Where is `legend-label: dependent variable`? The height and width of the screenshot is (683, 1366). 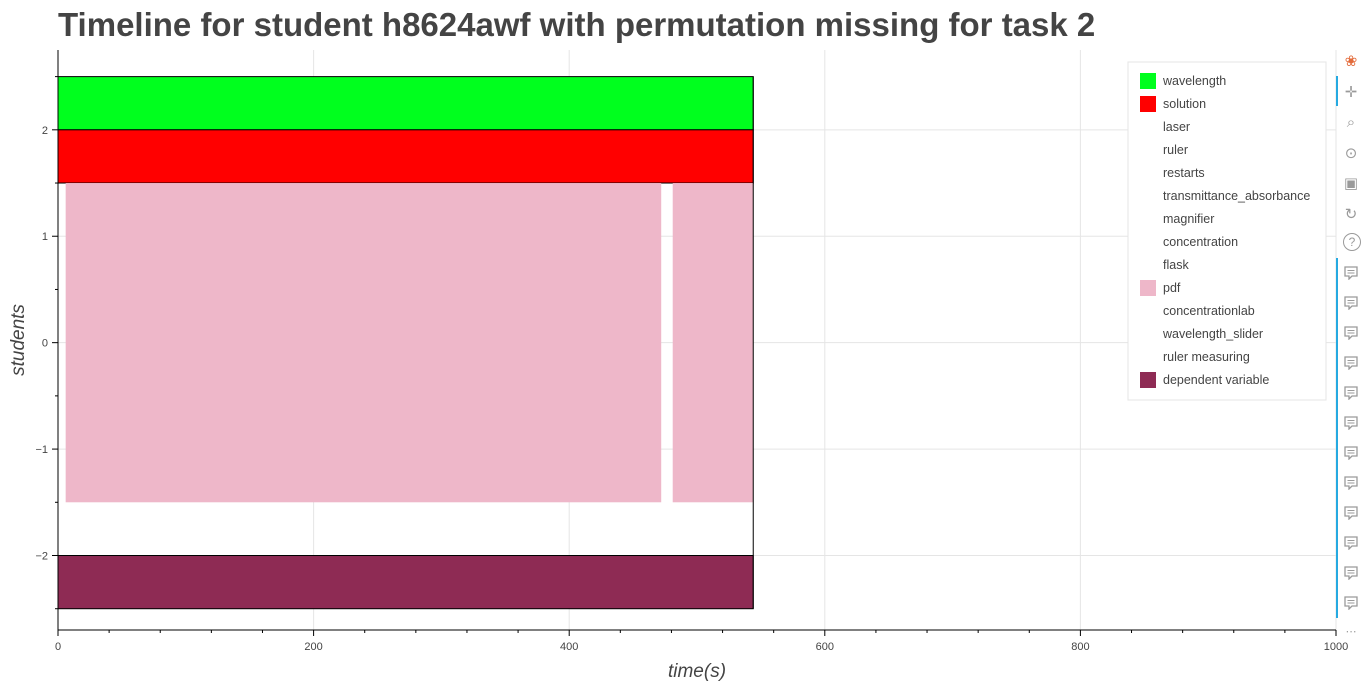
legend-label: dependent variable is located at coordinates (1216, 380).